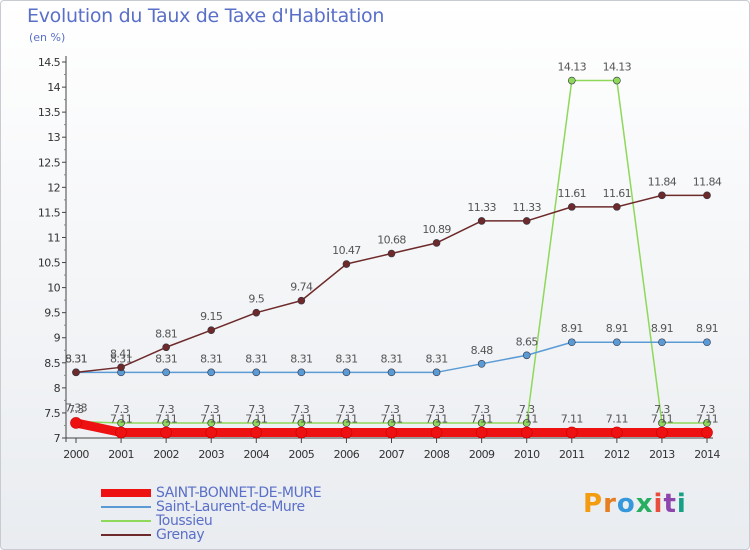  Describe the element at coordinates (180, 535) in the screenshot. I see `legend-label: Grenay` at that location.